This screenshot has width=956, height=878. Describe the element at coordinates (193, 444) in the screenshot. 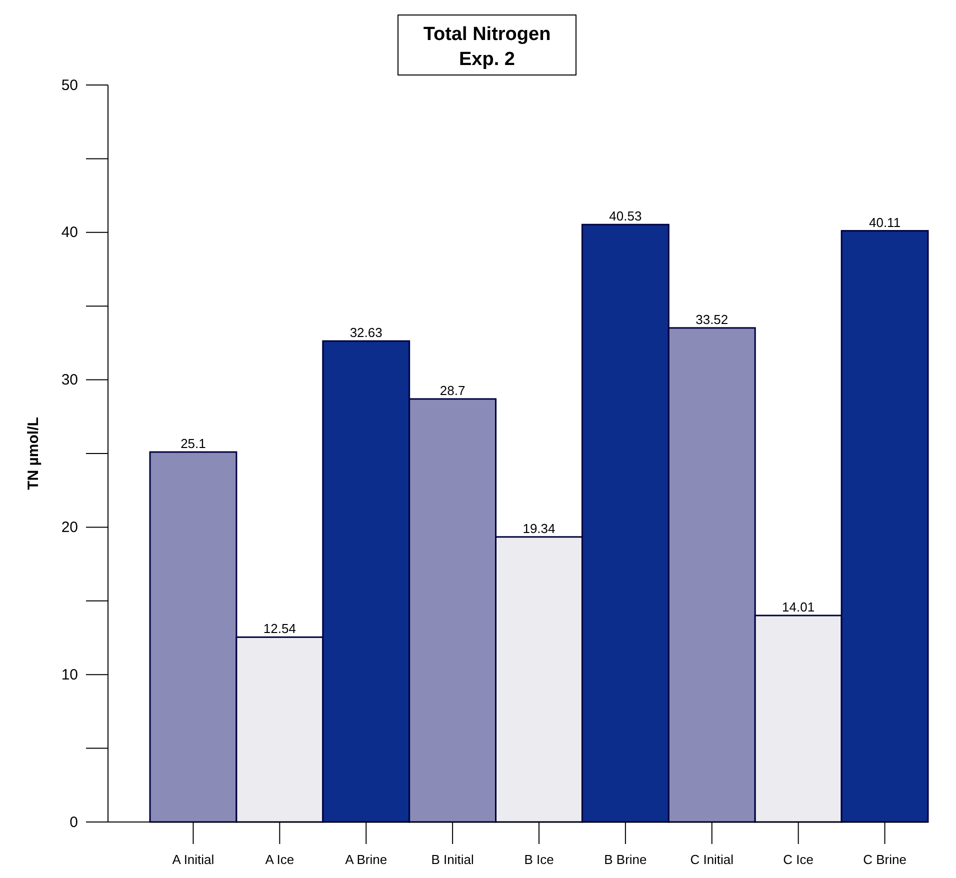

I see `data-label: 25.1` at that location.